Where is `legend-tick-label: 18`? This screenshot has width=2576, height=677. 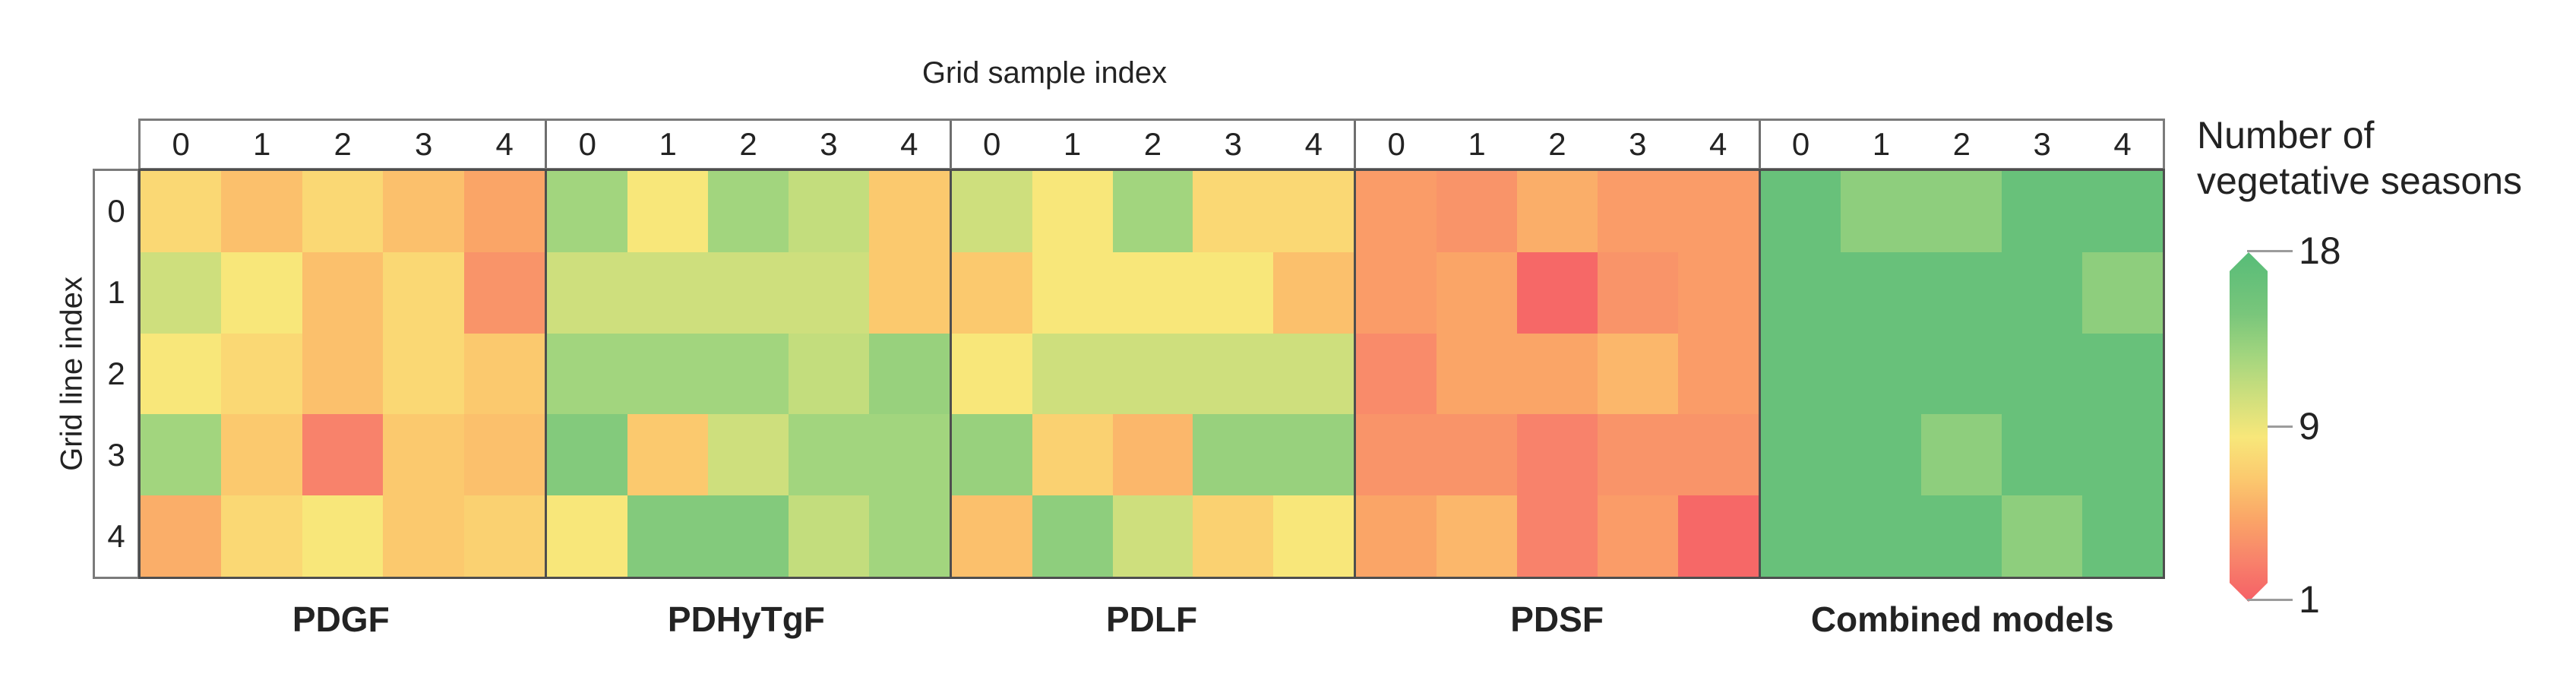
legend-tick-label: 18 is located at coordinates (2320, 250).